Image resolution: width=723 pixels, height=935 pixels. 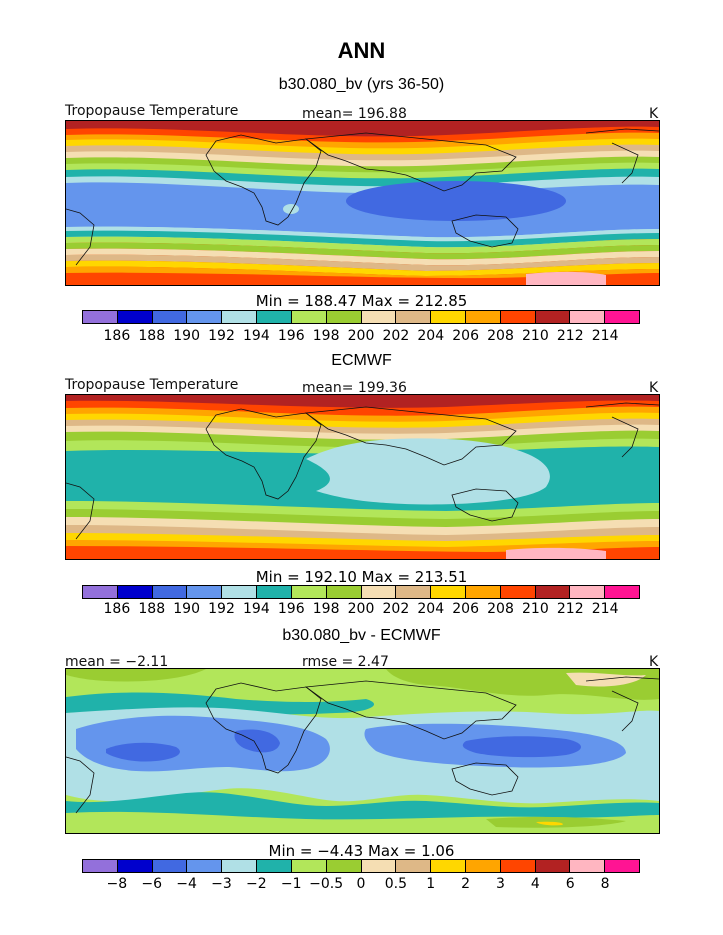 I want to click on colorbar-tick-label: −3, so click(x=221, y=884).